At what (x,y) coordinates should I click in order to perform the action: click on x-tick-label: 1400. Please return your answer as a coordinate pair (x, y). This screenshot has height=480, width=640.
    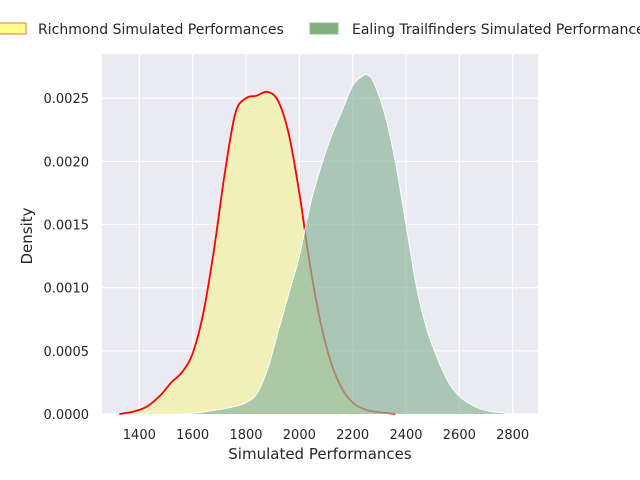
    Looking at the image, I should click on (139, 435).